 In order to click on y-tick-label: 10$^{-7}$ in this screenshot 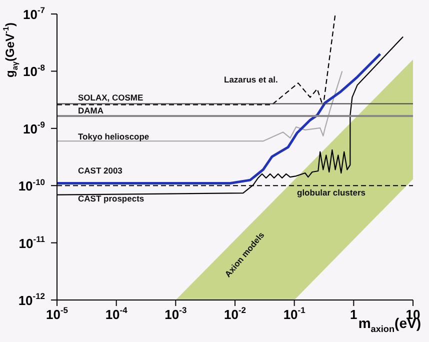, I will do `click(34, 13)`.